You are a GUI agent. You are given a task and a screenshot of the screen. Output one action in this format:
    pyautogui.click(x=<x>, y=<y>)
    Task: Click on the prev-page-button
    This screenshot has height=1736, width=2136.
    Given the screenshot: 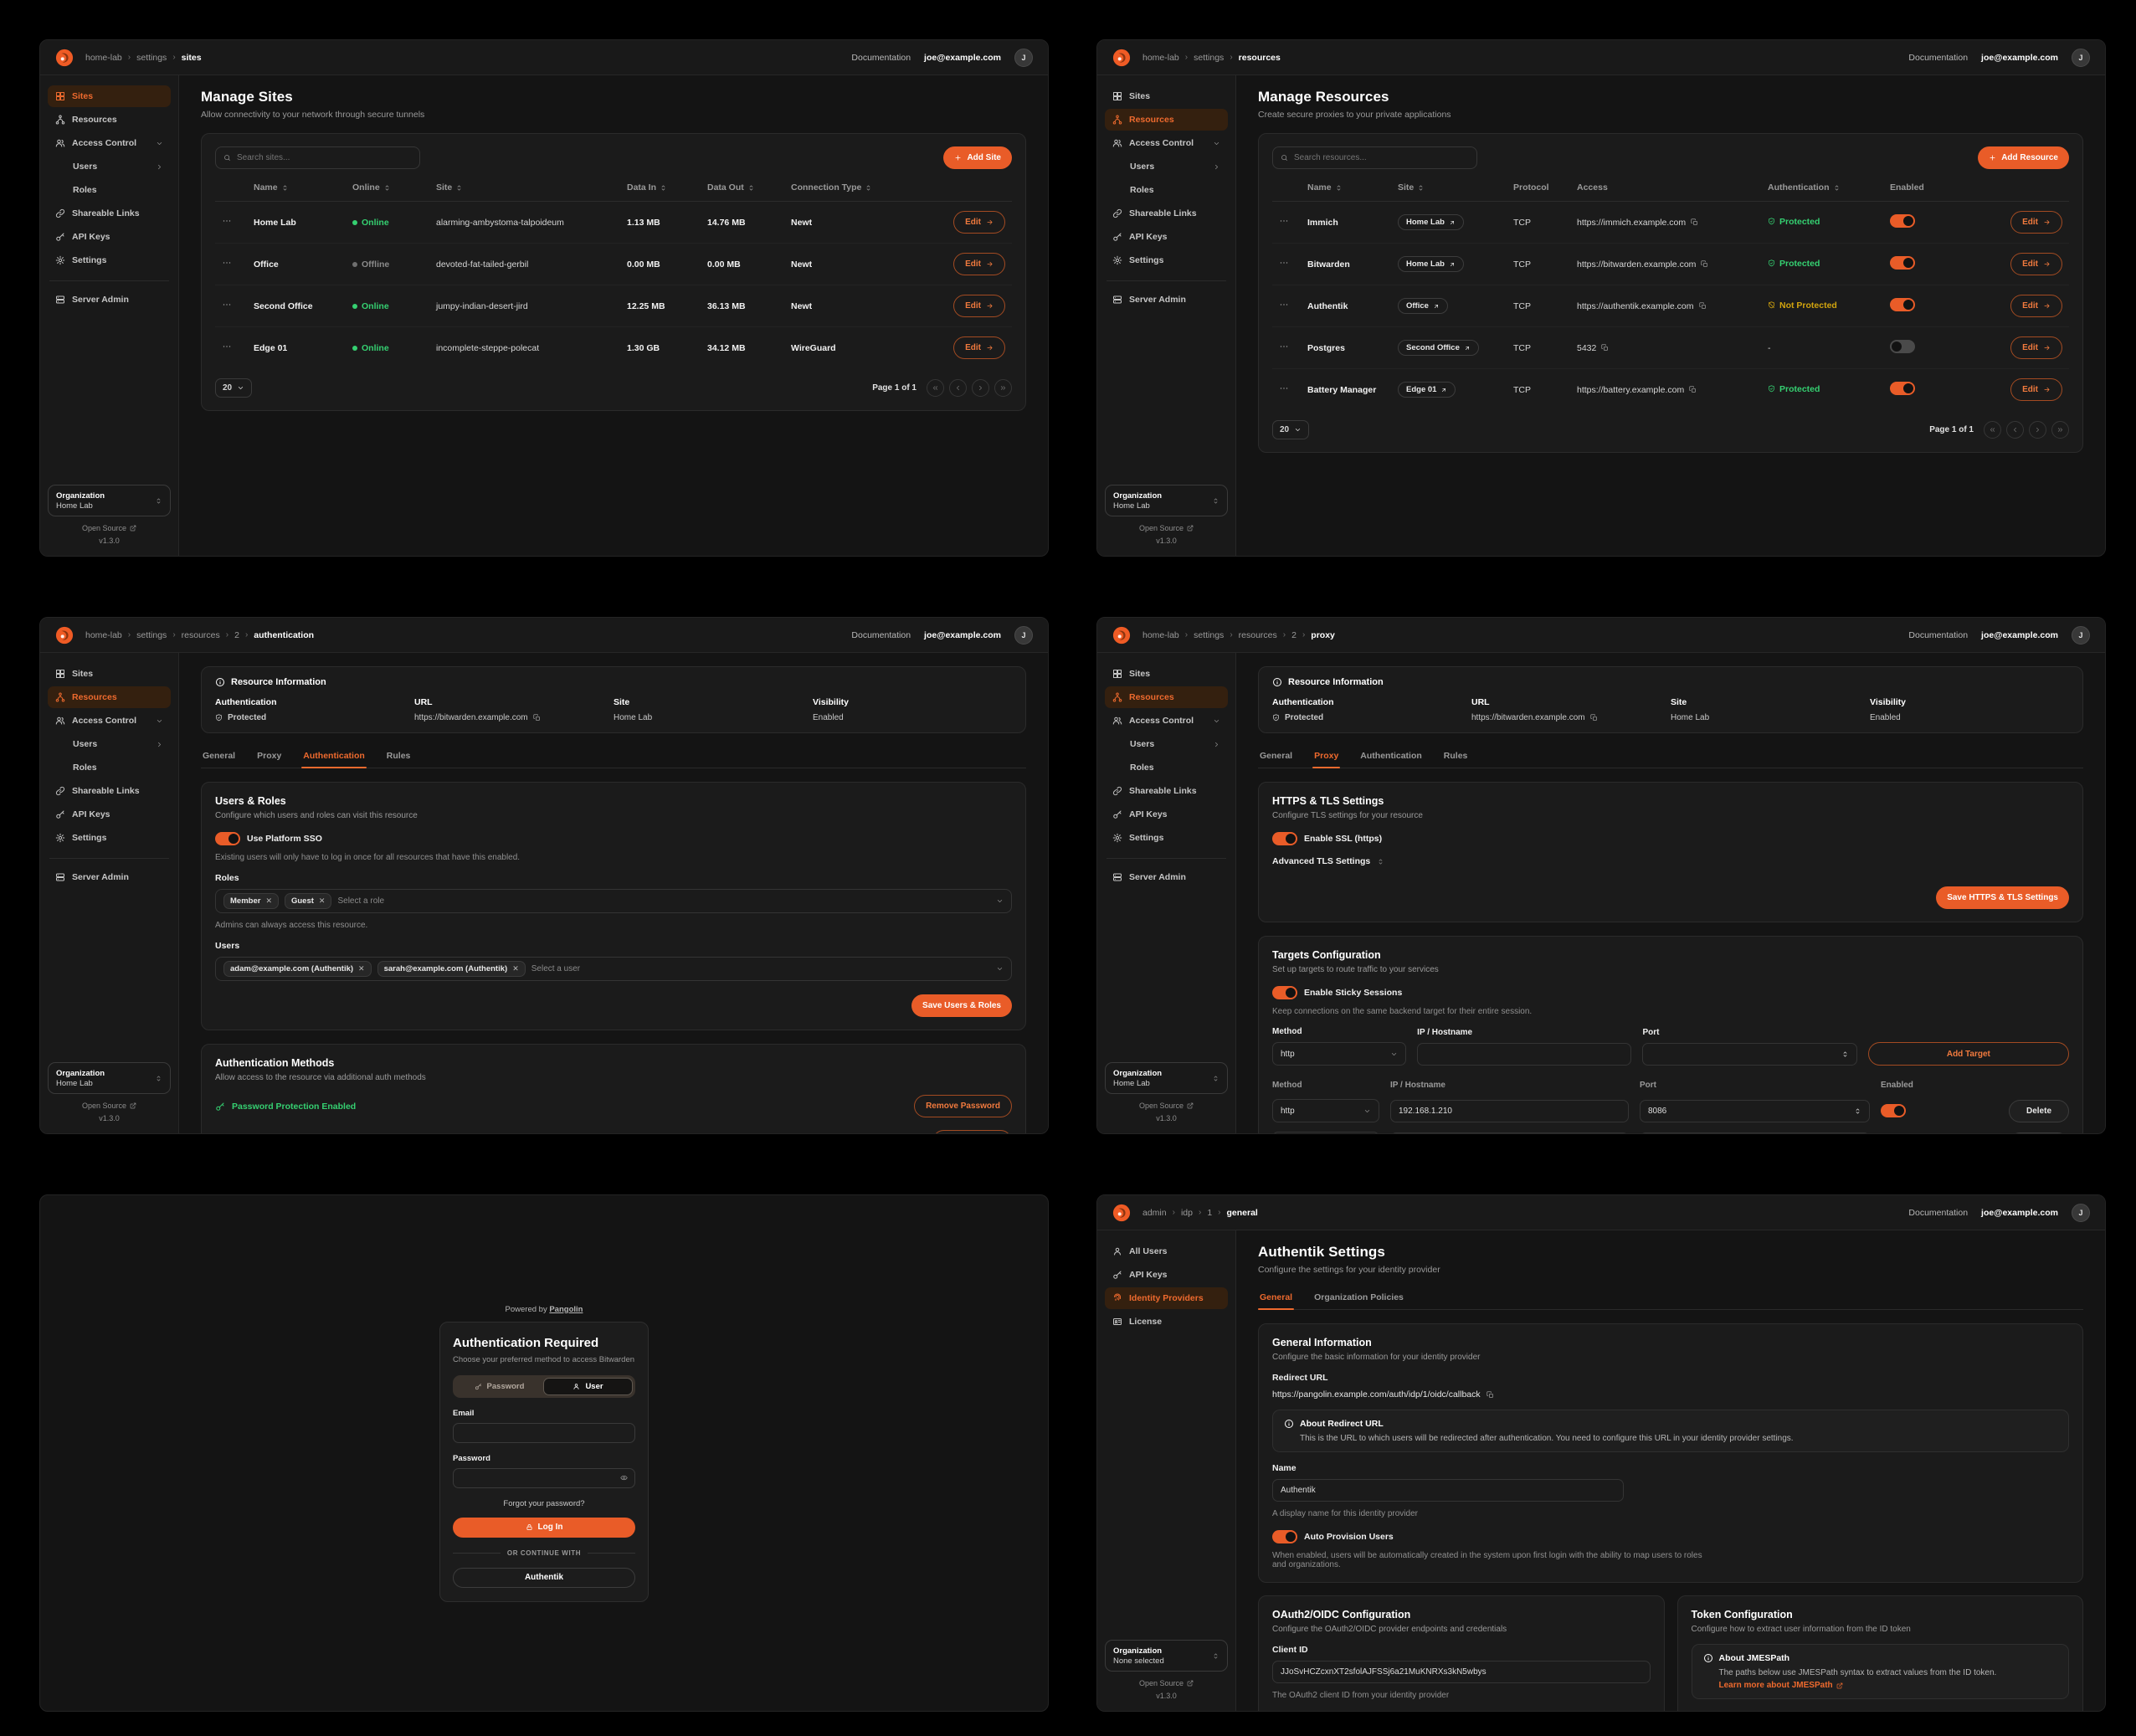 What is the action you would take?
    pyautogui.click(x=958, y=388)
    